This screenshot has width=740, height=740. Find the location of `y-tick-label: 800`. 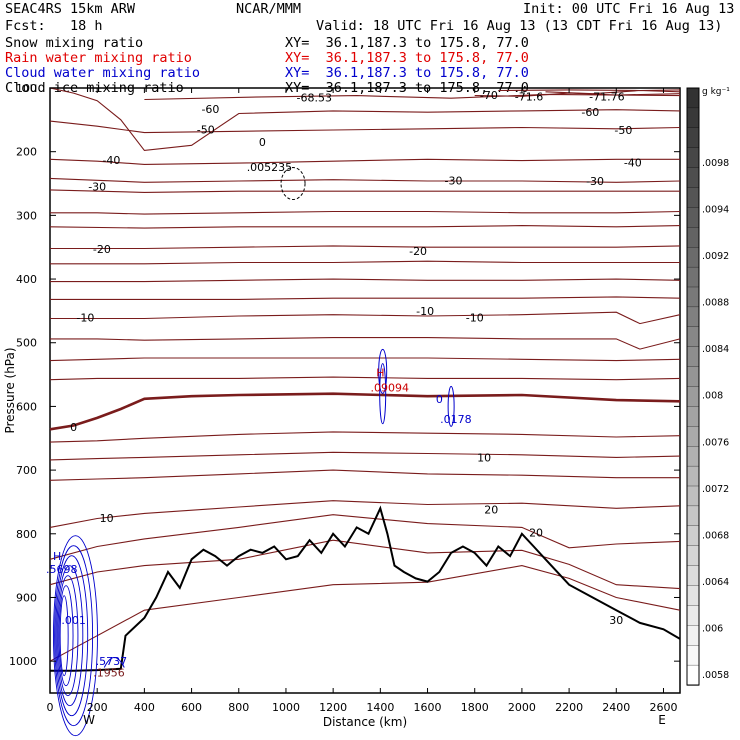

y-tick-label: 800 is located at coordinates (26, 534).